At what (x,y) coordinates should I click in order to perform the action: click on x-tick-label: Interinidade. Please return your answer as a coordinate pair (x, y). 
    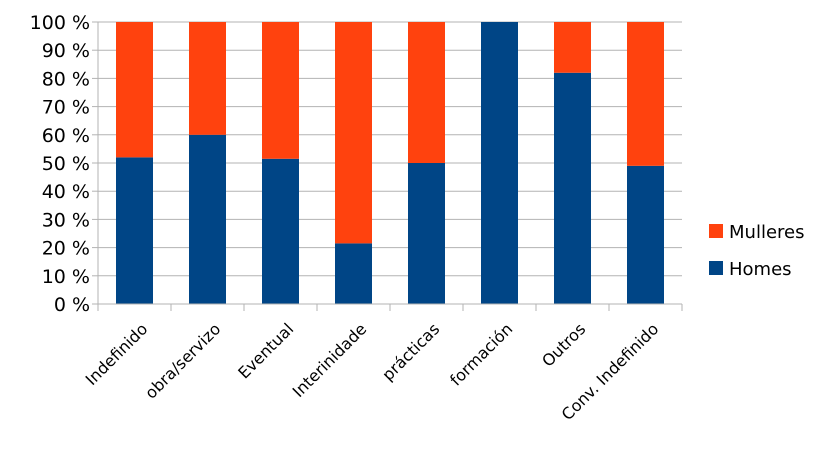
    Looking at the image, I should click on (330, 360).